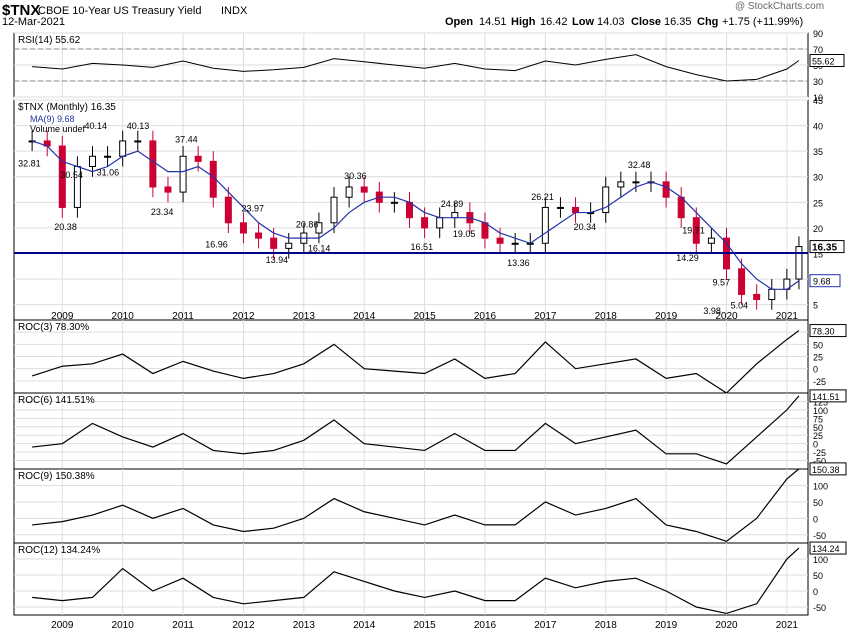 The image size is (850, 633). What do you see at coordinates (464, 234) in the screenshot?
I see `price-annotation: 19.05` at bounding box center [464, 234].